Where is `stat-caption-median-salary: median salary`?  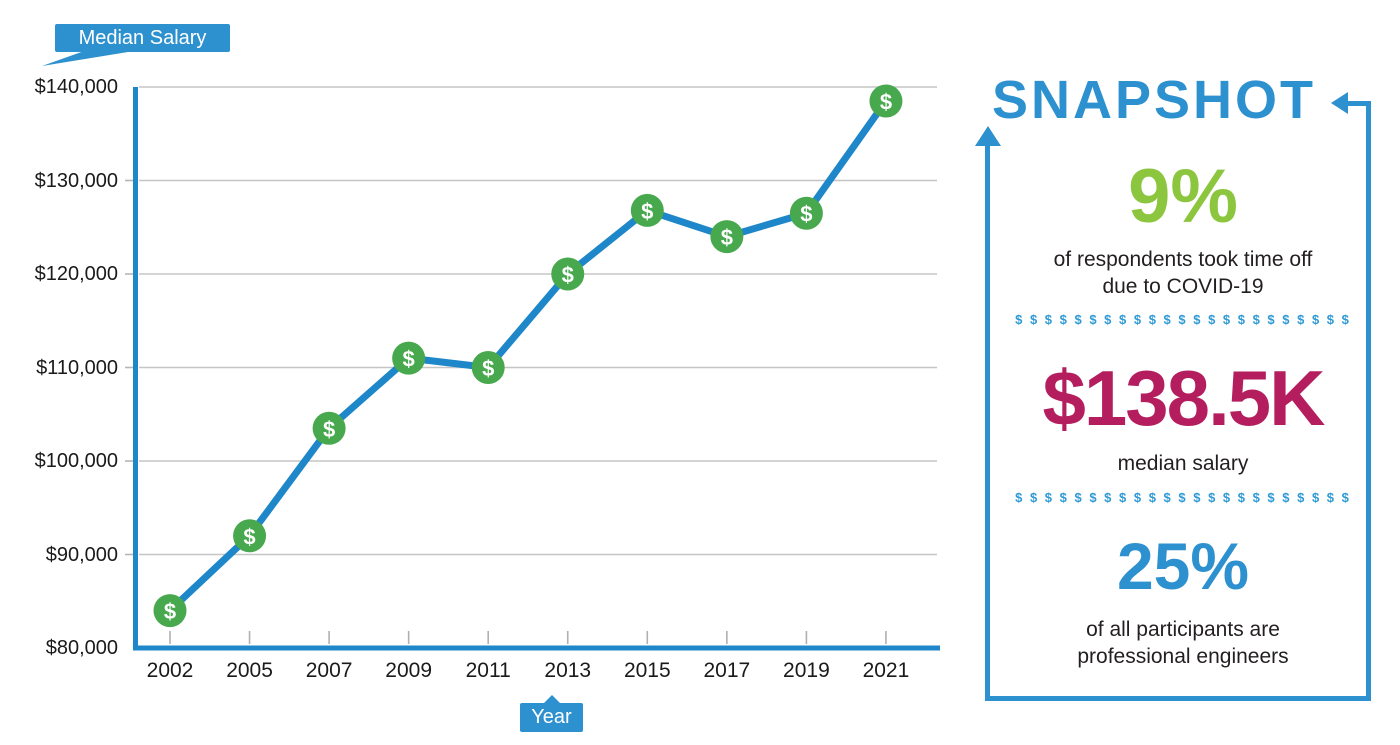
stat-caption-median-salary: median salary is located at coordinates (1183, 463).